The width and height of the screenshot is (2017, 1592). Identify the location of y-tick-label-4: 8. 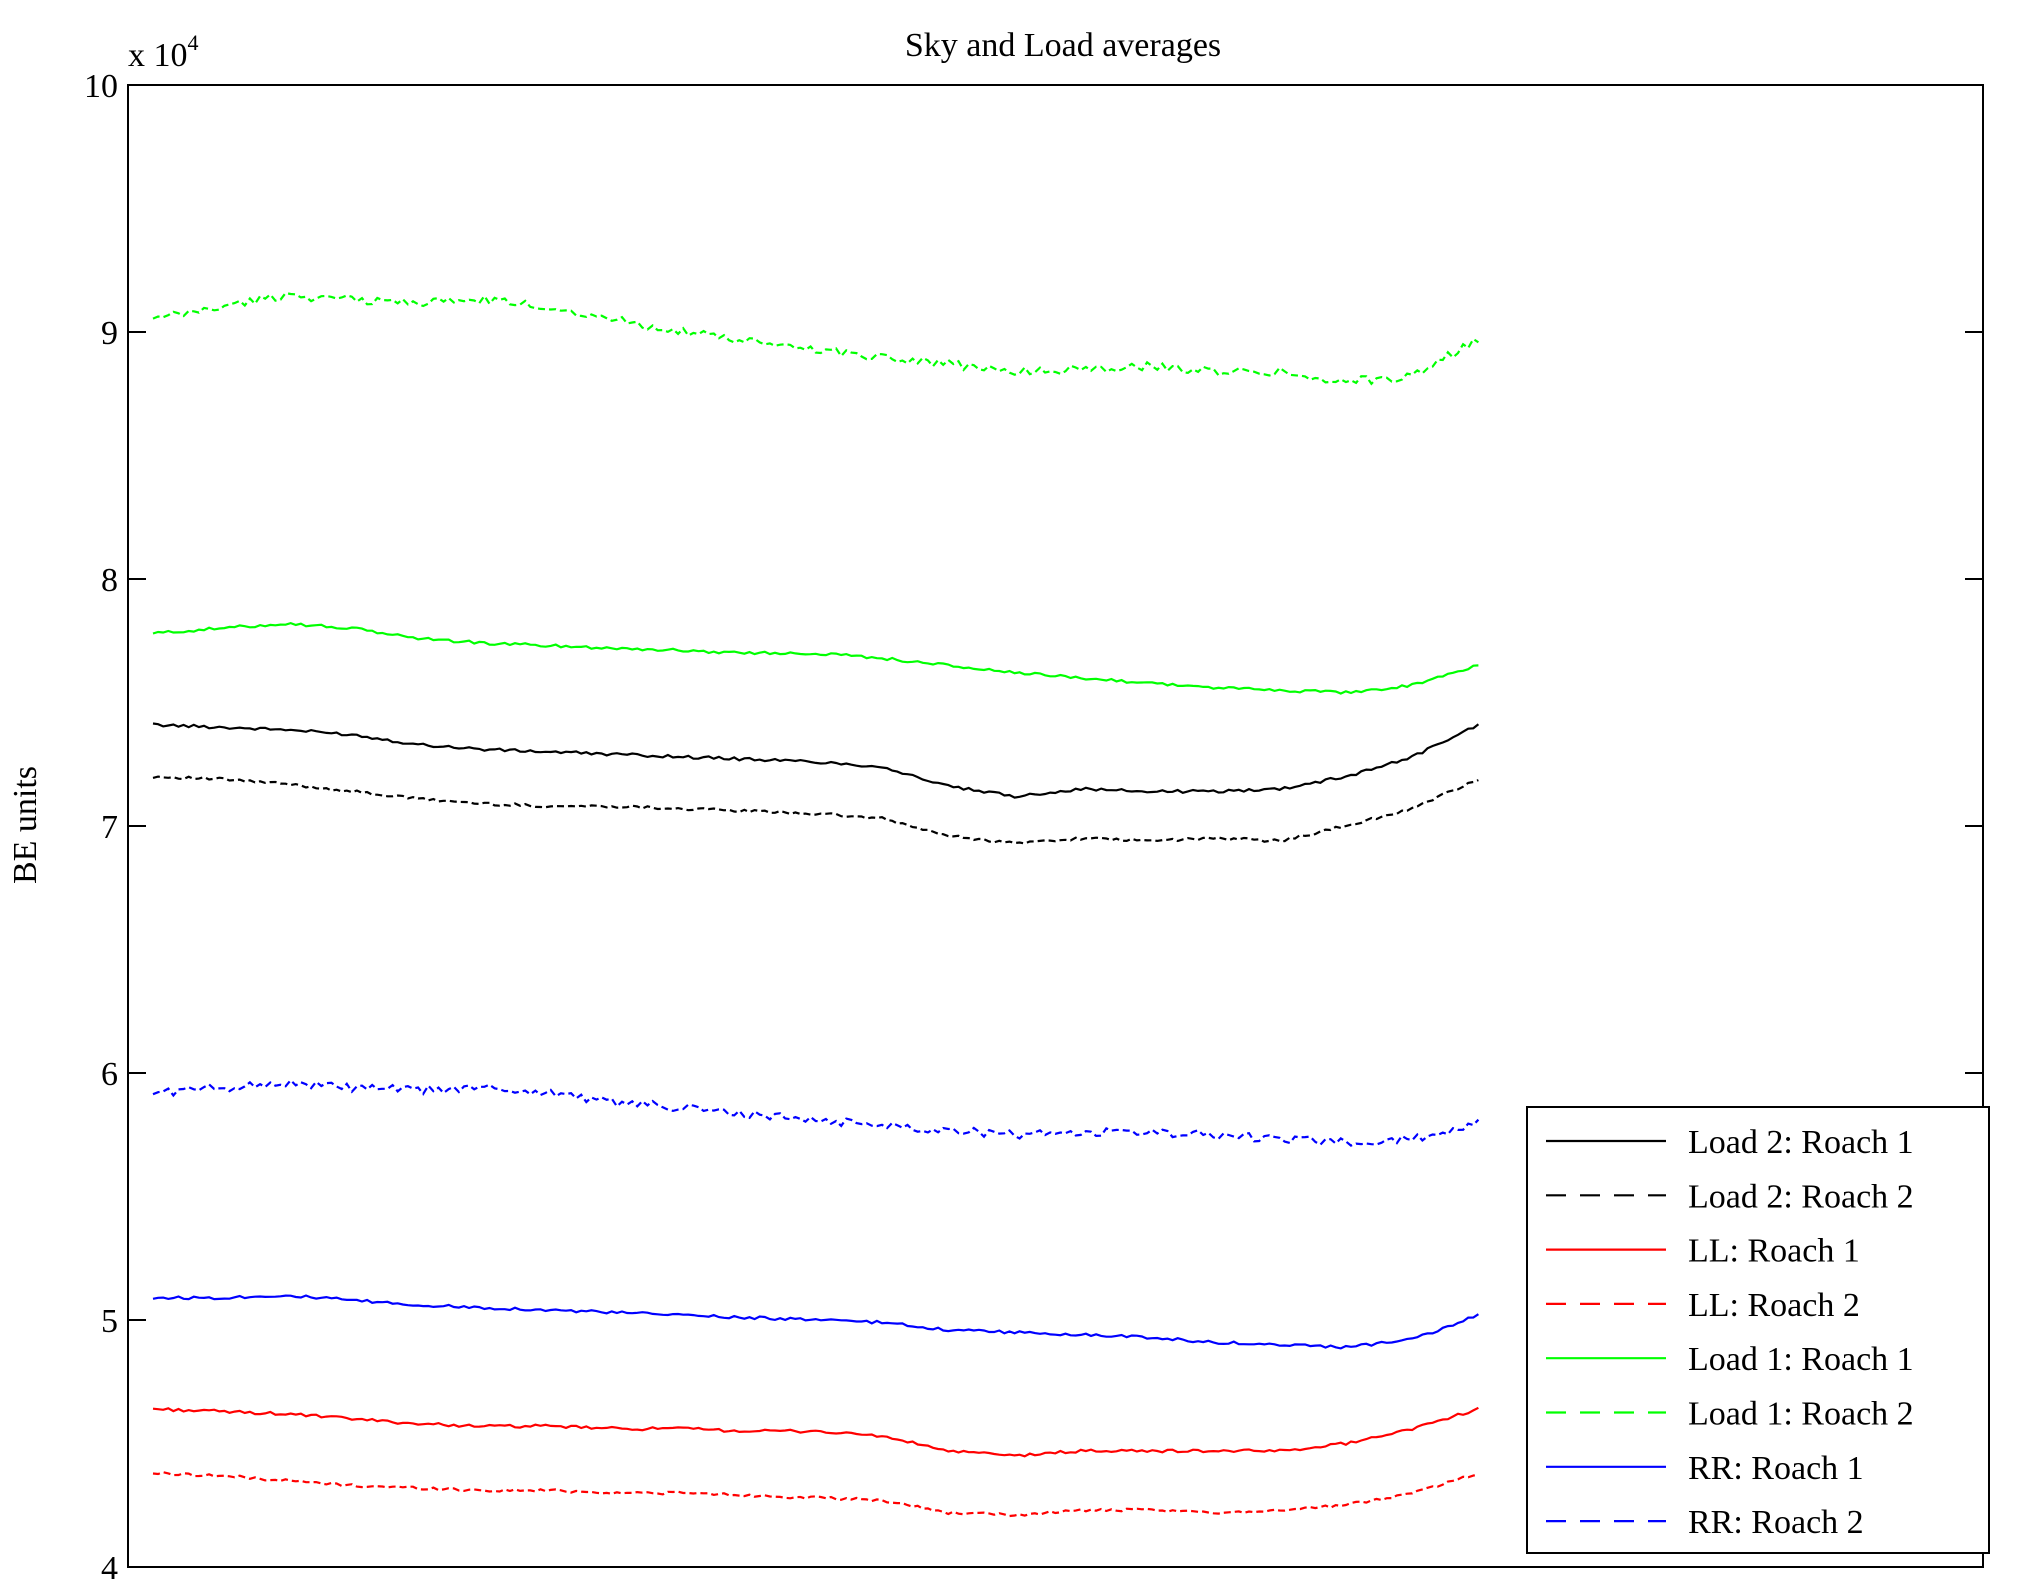
(109, 580).